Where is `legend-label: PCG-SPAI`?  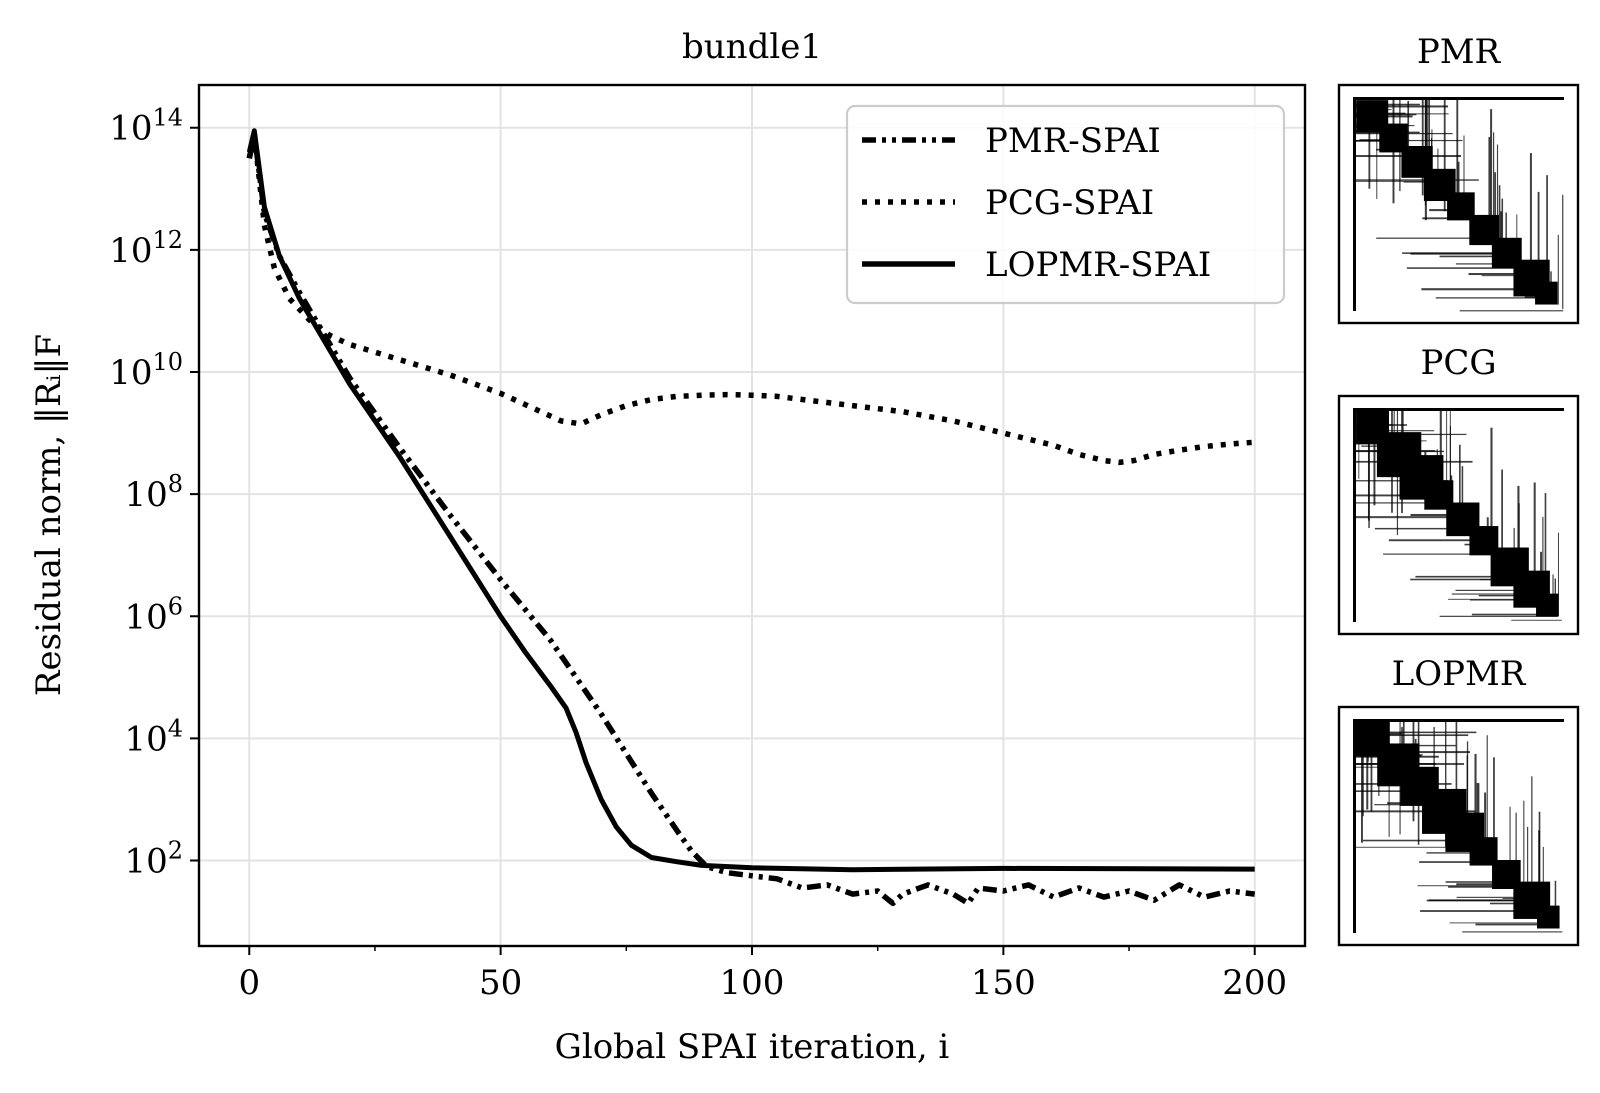 legend-label: PCG-SPAI is located at coordinates (1069, 203).